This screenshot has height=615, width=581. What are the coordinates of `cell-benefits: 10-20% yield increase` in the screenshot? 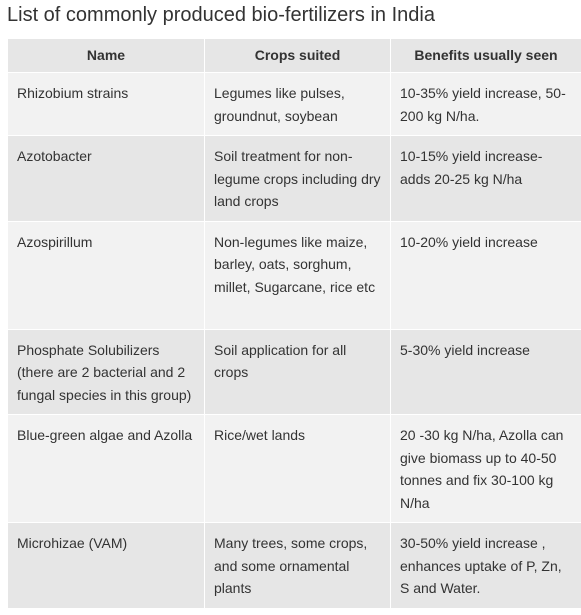 It's located at (485, 275).